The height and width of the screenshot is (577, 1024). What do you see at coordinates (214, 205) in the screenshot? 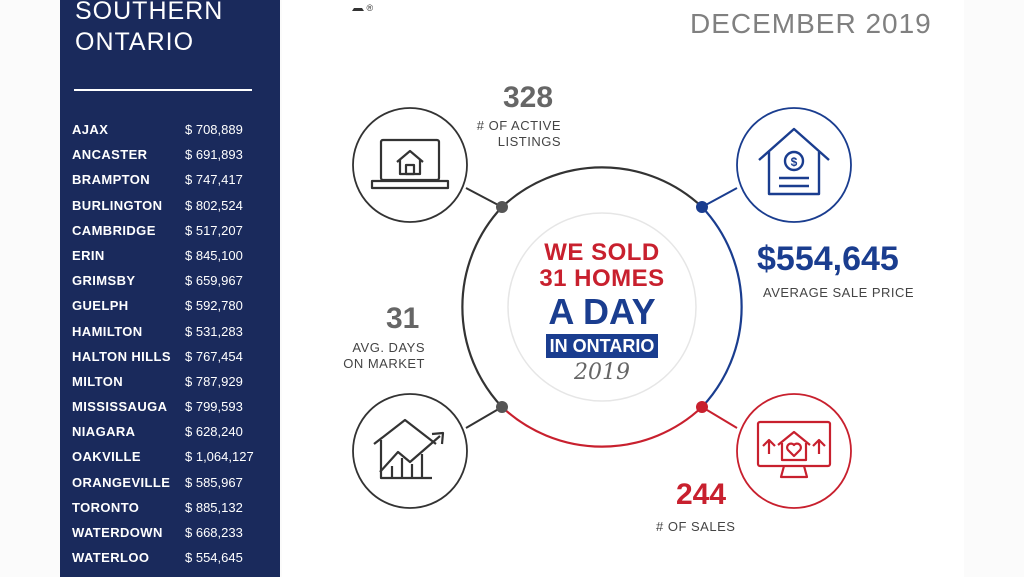
I see `city-price: $ 802,524` at bounding box center [214, 205].